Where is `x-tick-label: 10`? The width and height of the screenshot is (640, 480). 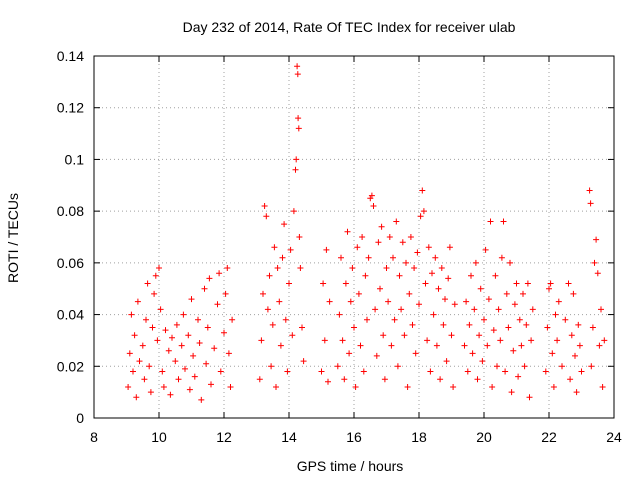 x-tick-label: 10 is located at coordinates (159, 437).